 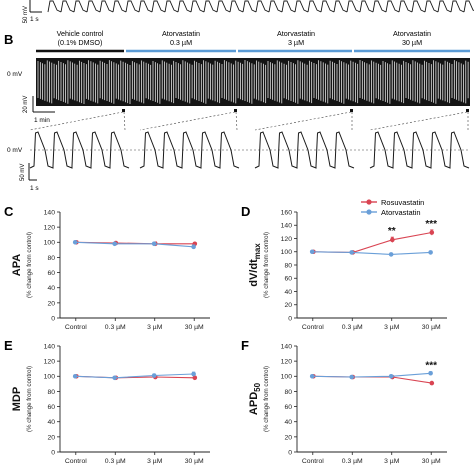 What do you see at coordinates (79, 150) in the screenshot?
I see `zoom-trace-control` at bounding box center [79, 150].